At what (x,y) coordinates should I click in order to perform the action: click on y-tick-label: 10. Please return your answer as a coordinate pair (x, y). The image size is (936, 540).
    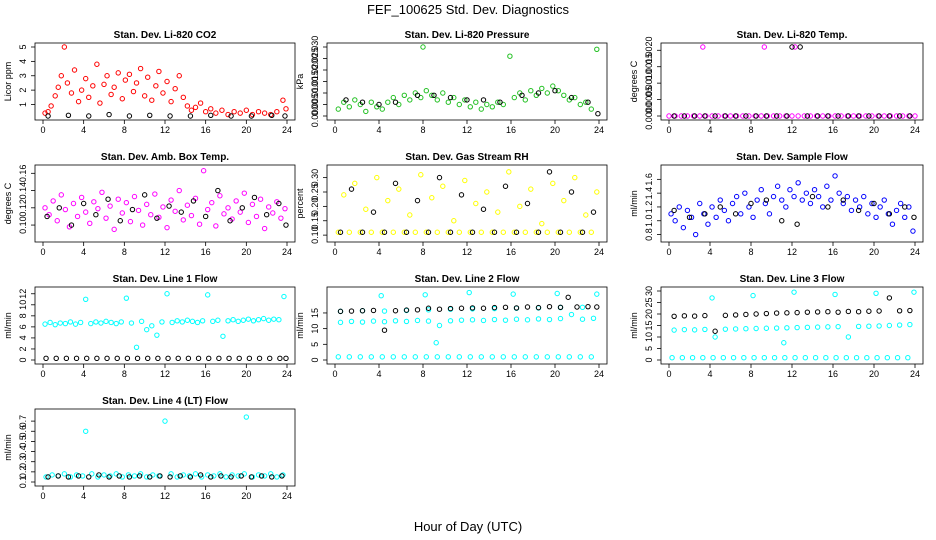
    Looking at the image, I should click on (649, 337).